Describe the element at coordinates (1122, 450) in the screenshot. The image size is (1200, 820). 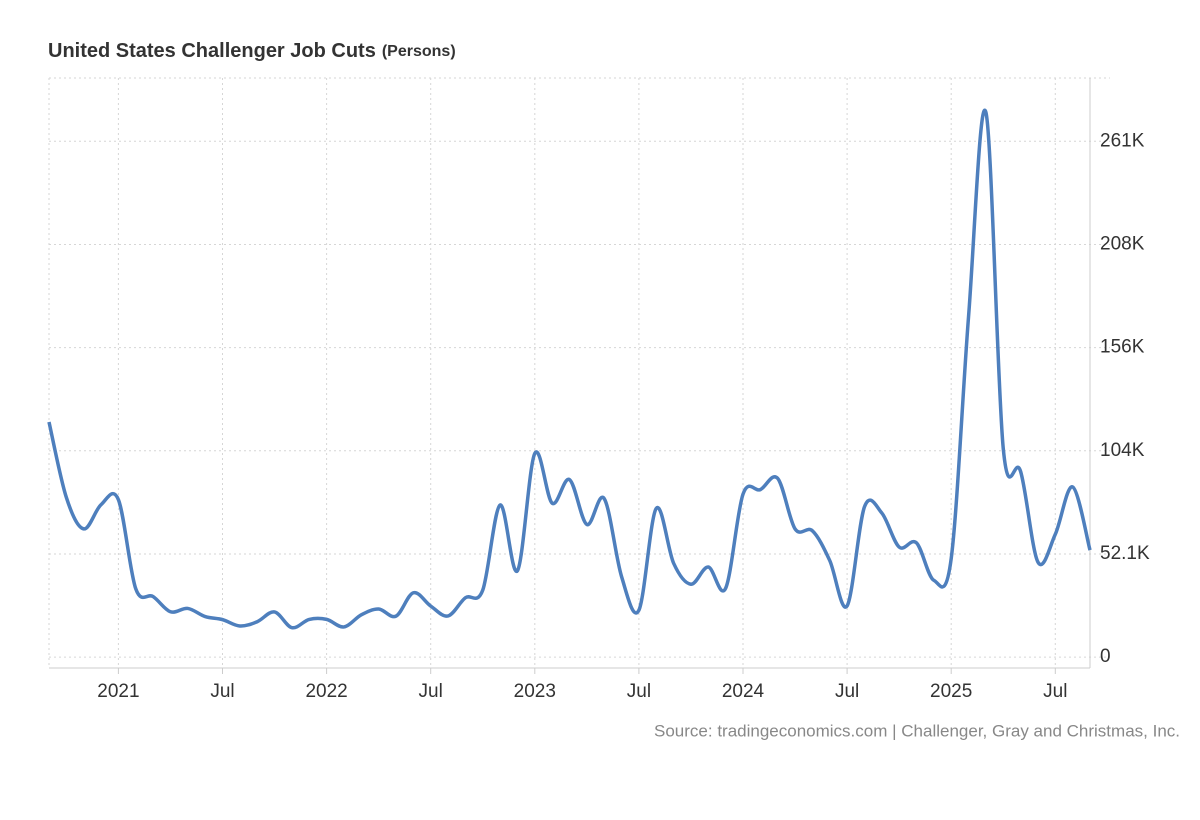
I see `y-tick-label: 104K` at that location.